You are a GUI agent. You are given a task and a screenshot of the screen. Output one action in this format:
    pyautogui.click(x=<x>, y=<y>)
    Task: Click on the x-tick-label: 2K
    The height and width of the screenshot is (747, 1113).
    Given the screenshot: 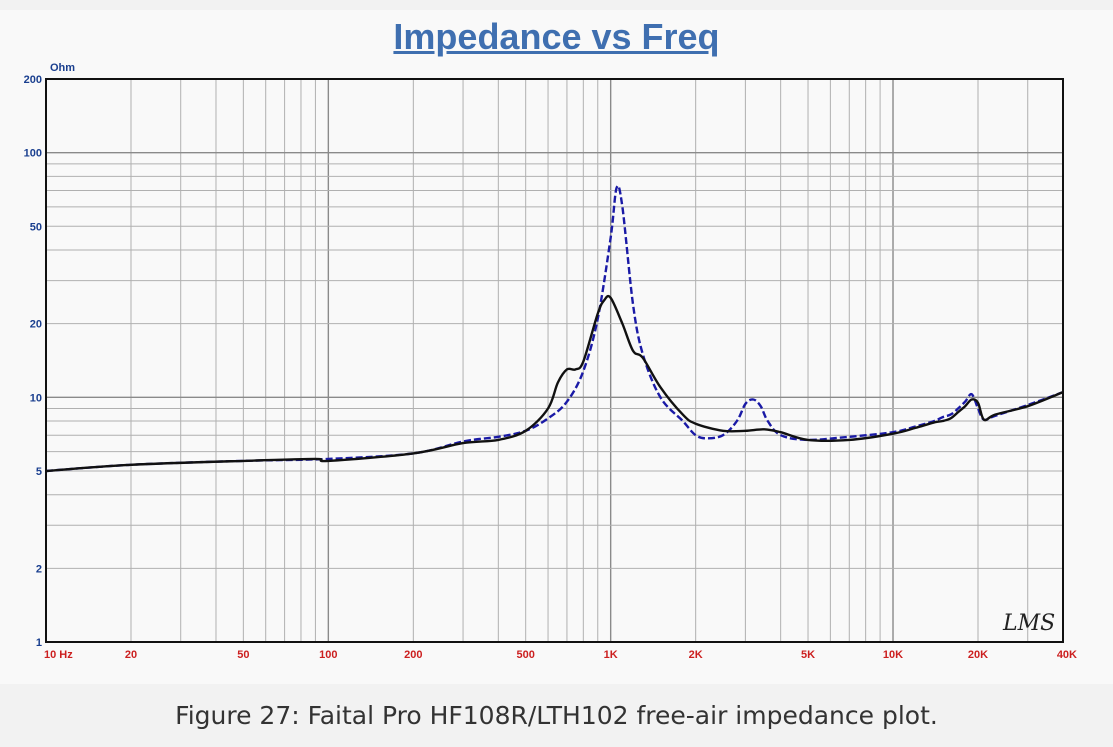 What is the action you would take?
    pyautogui.click(x=696, y=655)
    